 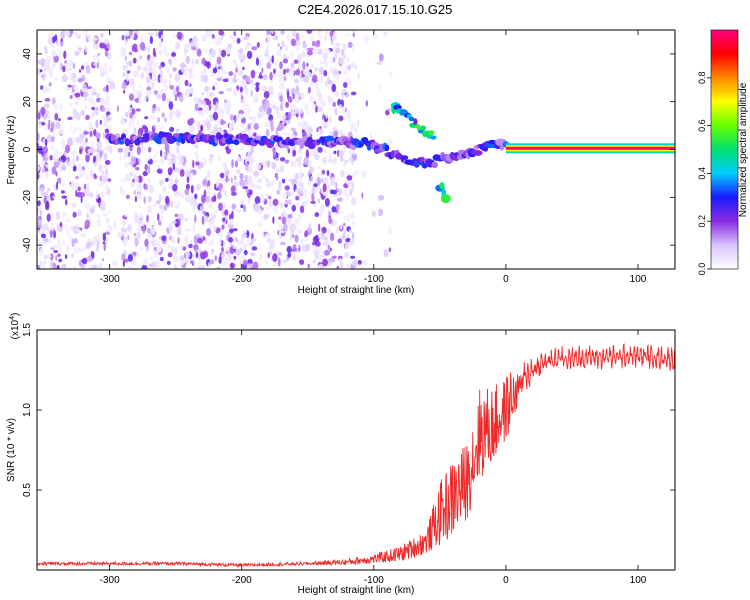 What do you see at coordinates (374, 279) in the screenshot?
I see `x-tick-label: -100` at bounding box center [374, 279].